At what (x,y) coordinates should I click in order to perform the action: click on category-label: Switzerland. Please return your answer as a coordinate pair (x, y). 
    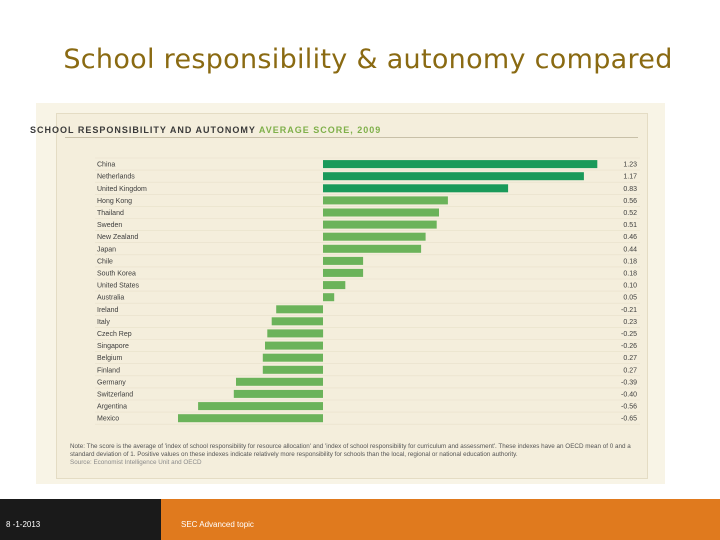
    Looking at the image, I should click on (115, 394).